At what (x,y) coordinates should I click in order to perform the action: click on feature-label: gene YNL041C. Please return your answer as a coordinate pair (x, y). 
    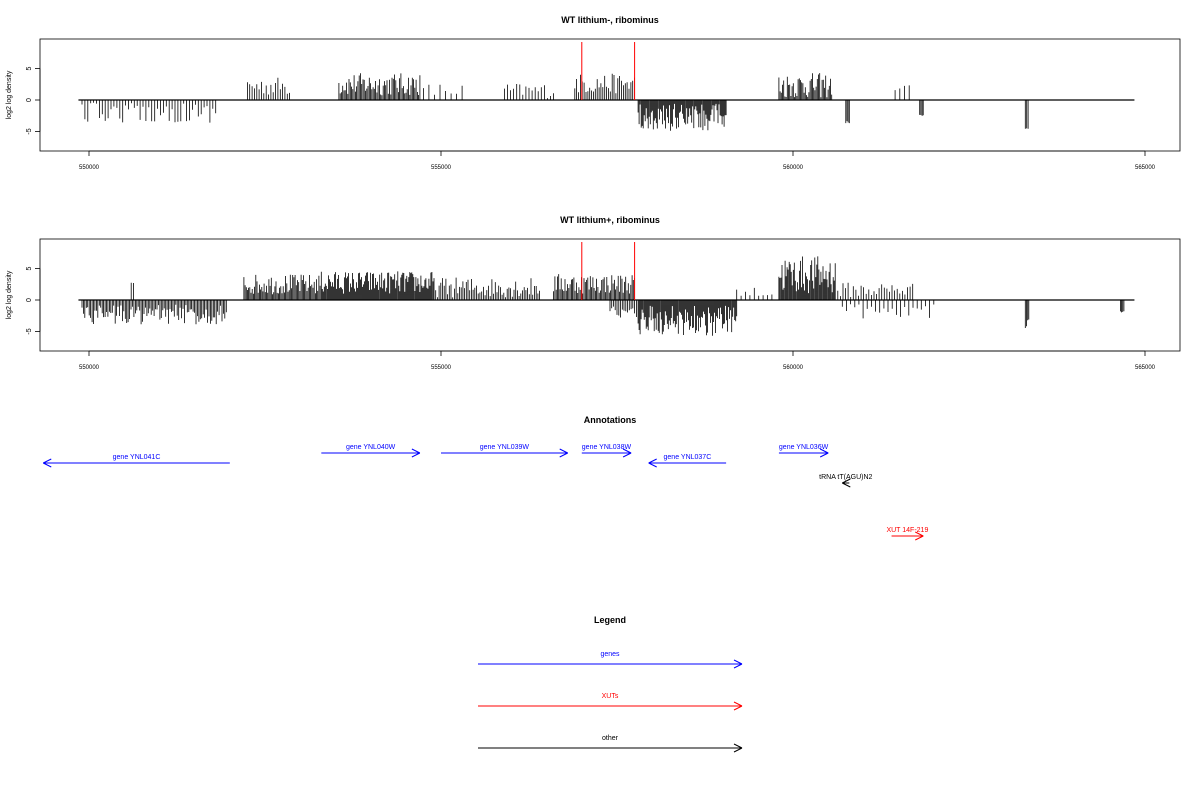
    Looking at the image, I should click on (137, 457).